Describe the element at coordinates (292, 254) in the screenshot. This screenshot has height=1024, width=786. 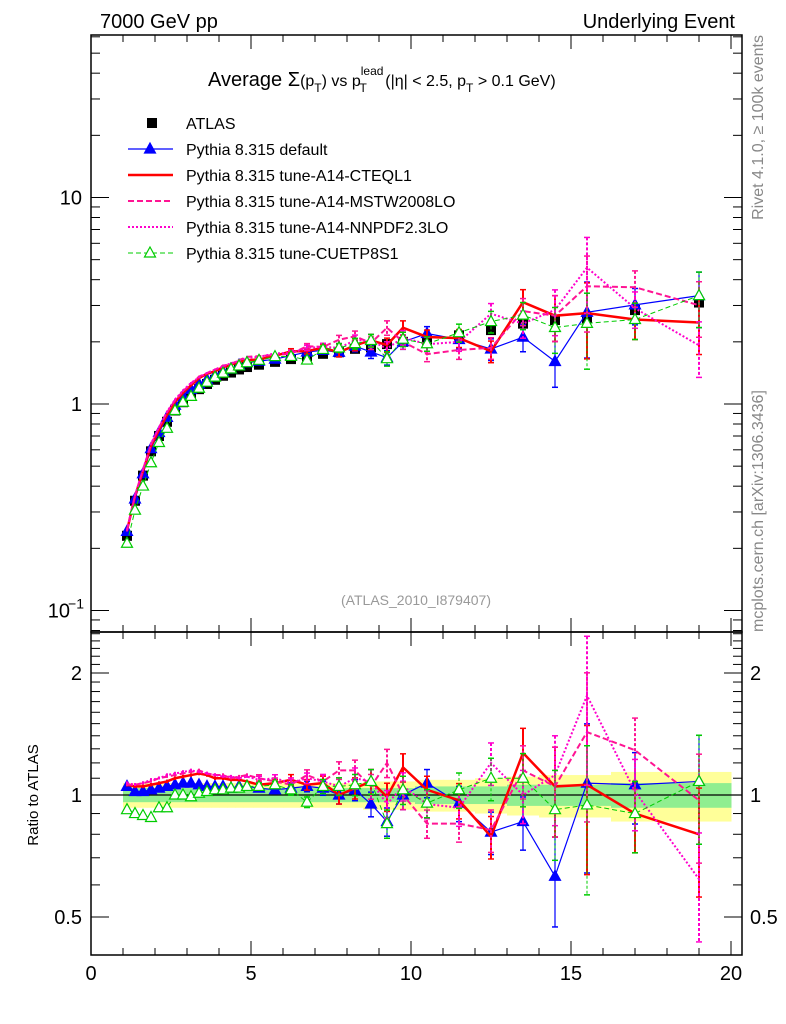
I see `legend-label-4: Pythia 8.315 tune-CUETP8S1` at that location.